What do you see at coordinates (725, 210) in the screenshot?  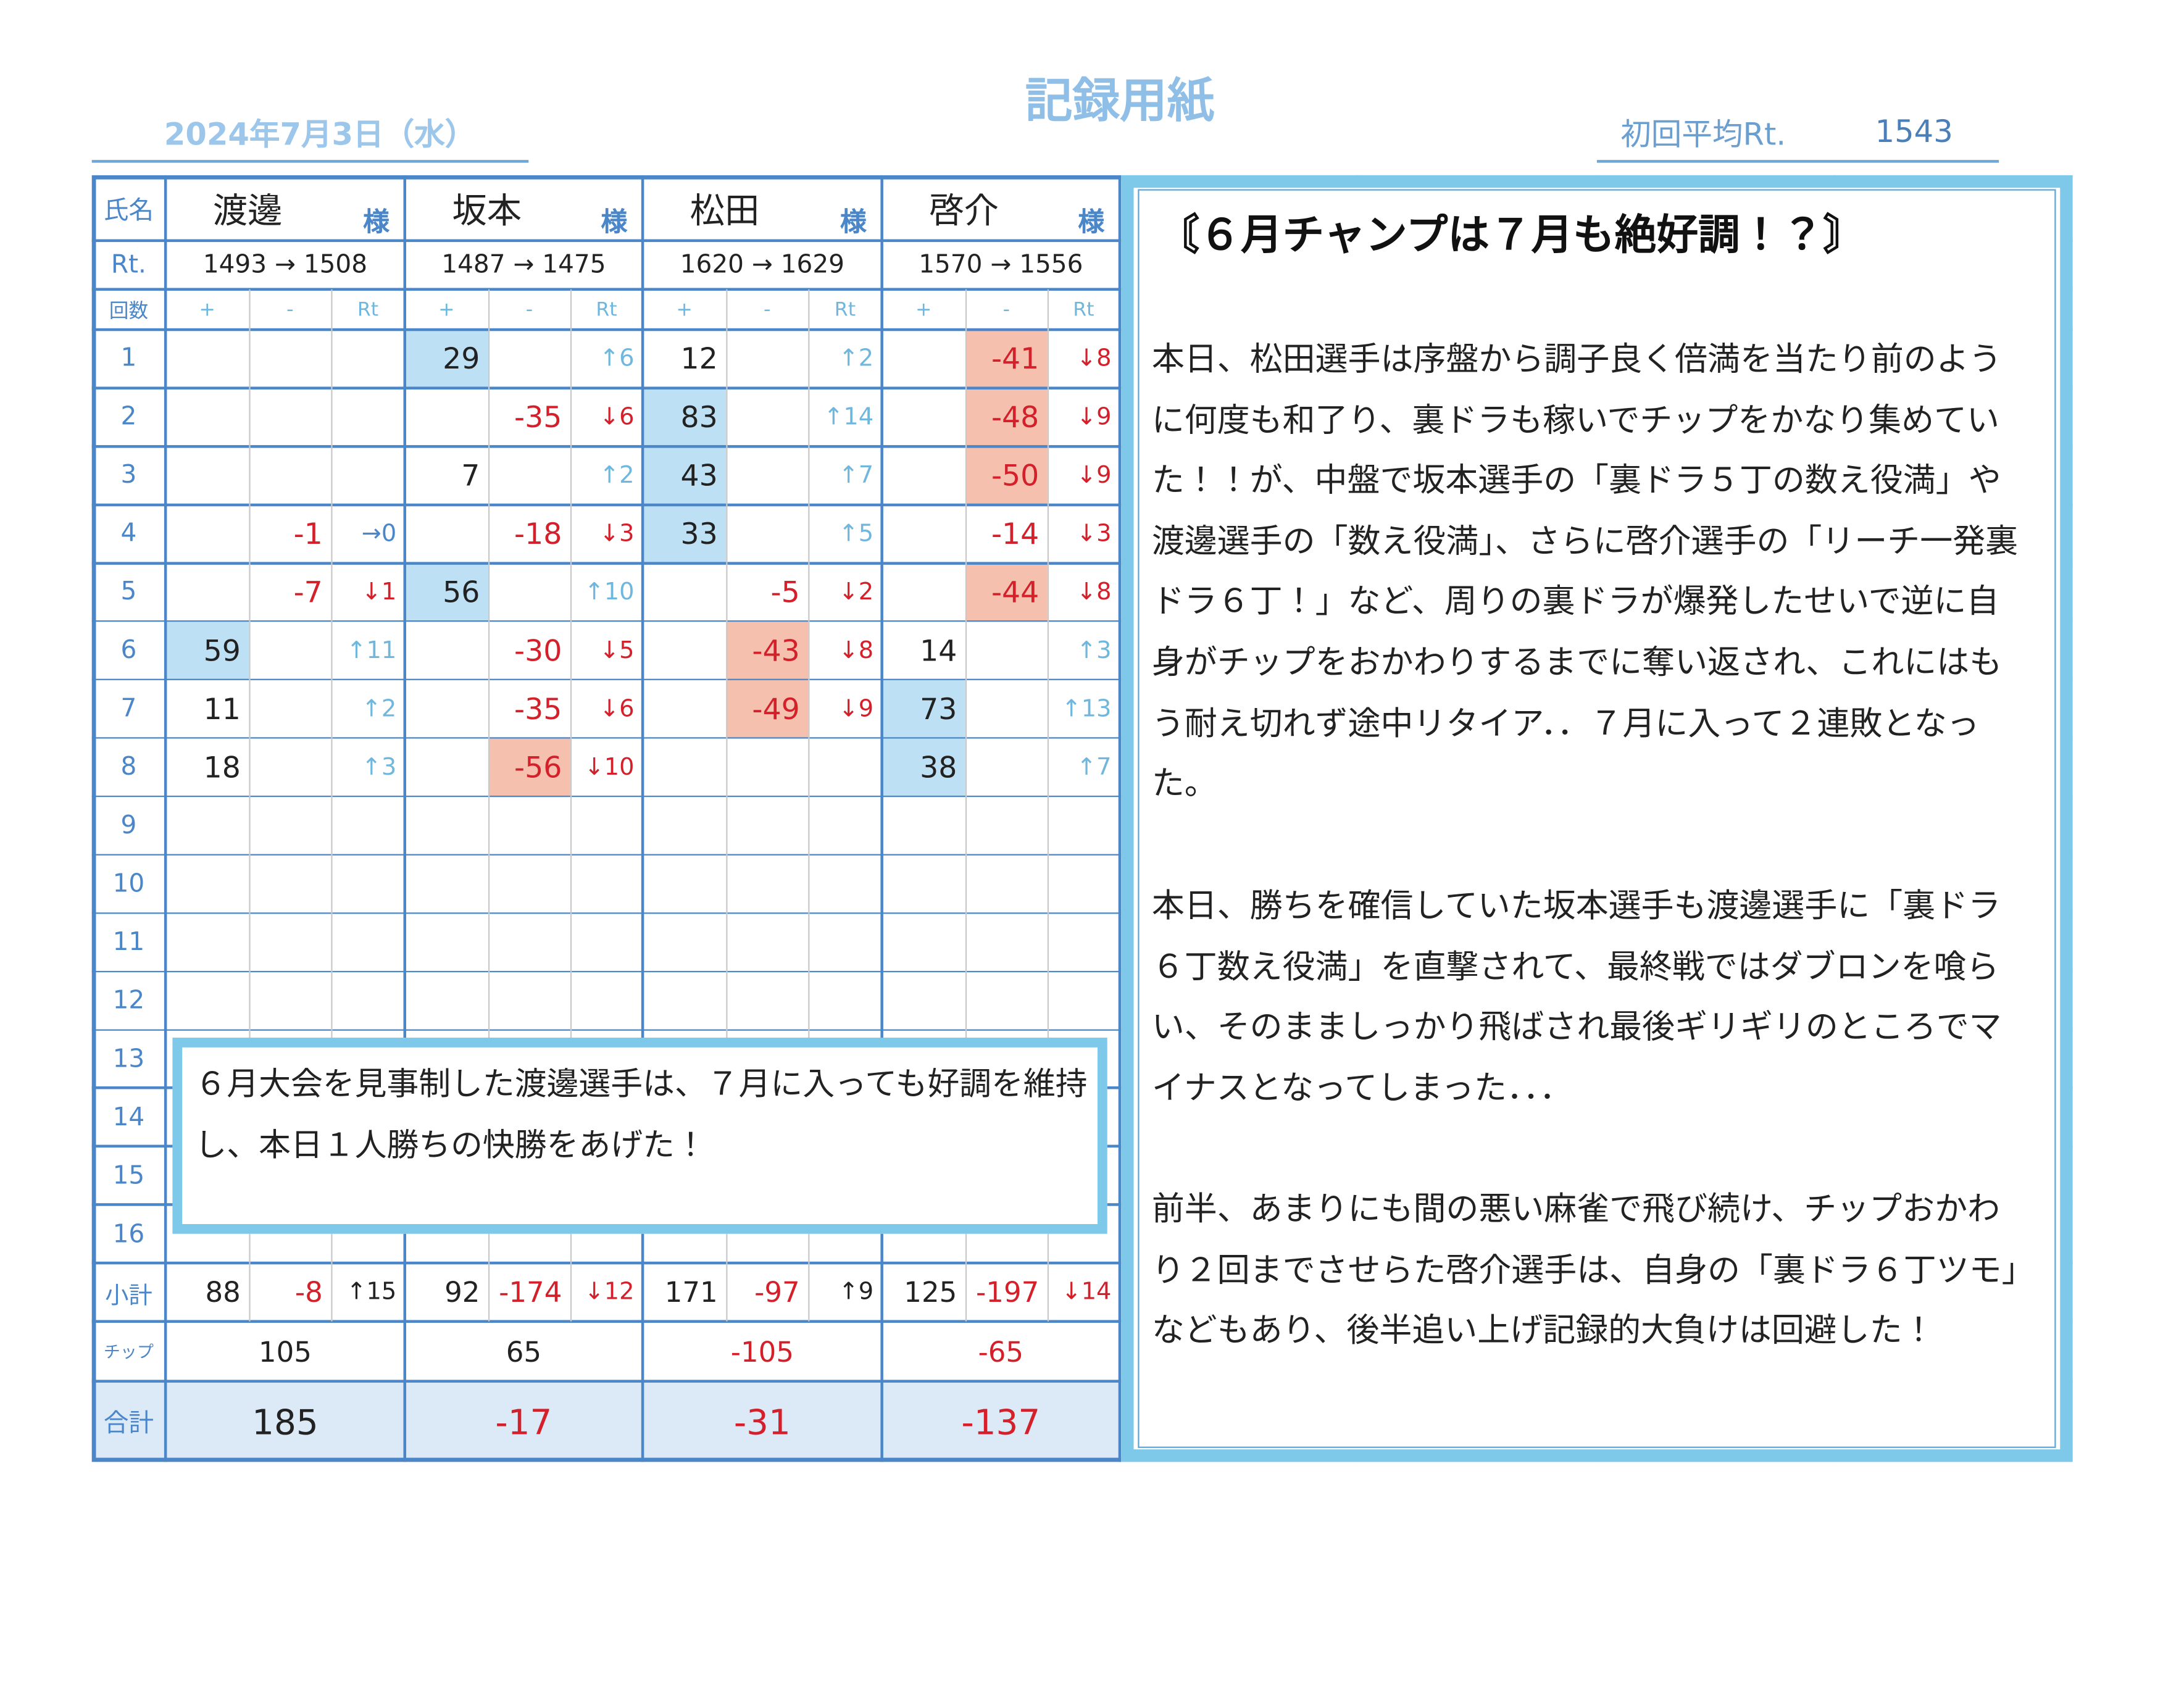 I see `player-name: 松田` at bounding box center [725, 210].